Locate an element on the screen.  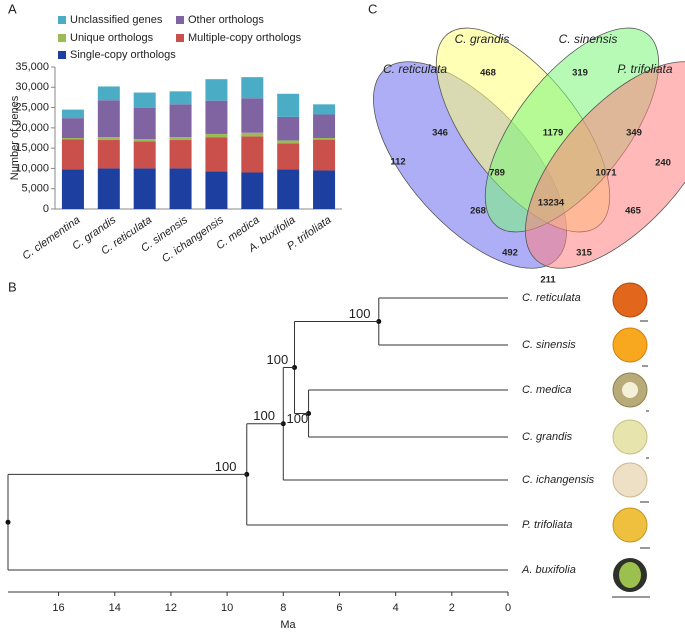
region-count: 346 is located at coordinates (440, 133).